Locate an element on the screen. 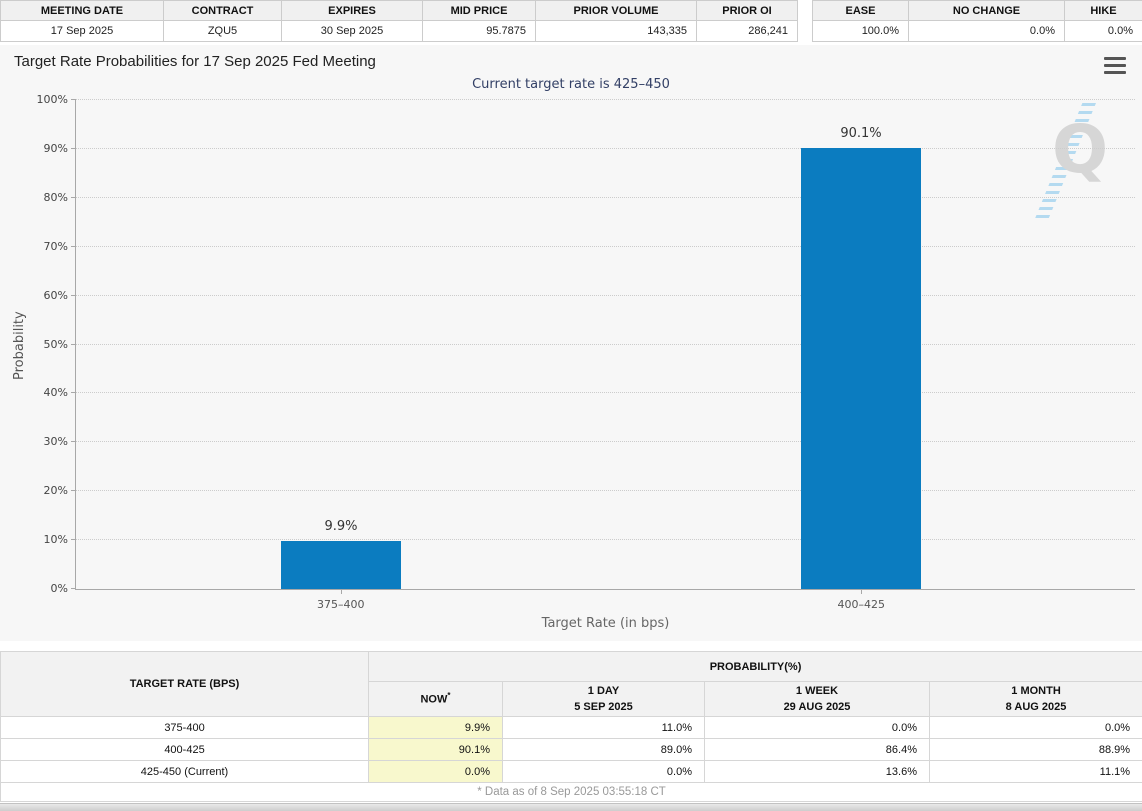  bar-value-label: 90.1% is located at coordinates (861, 134).